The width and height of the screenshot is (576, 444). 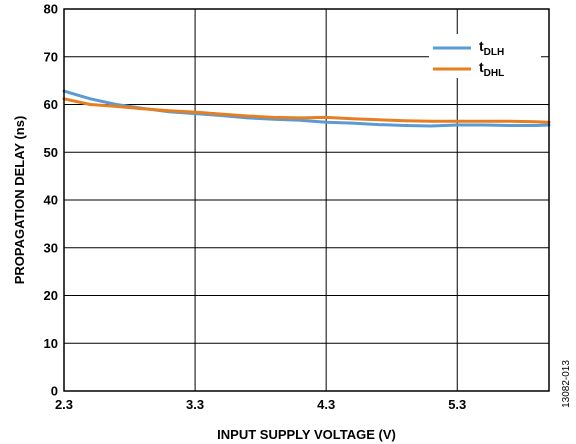 What do you see at coordinates (566, 384) in the screenshot?
I see `figure-id: 13082-013` at bounding box center [566, 384].